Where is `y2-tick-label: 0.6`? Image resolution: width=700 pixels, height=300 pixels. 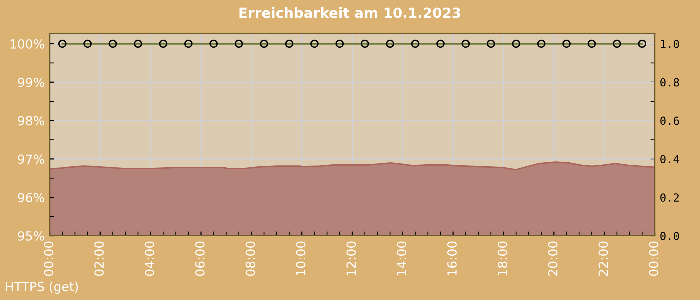
y2-tick-label: 0.6 is located at coordinates (670, 121).